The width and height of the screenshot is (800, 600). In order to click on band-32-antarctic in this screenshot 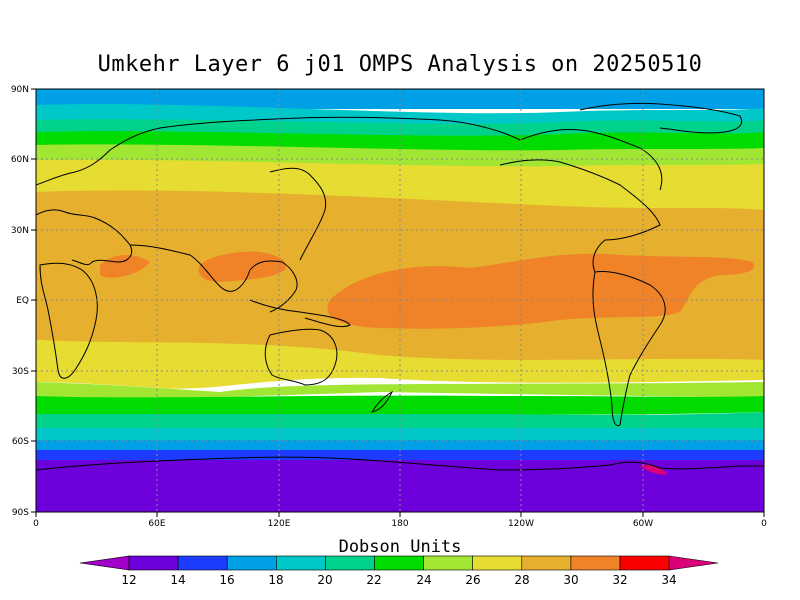, I will do `click(654, 469)`.